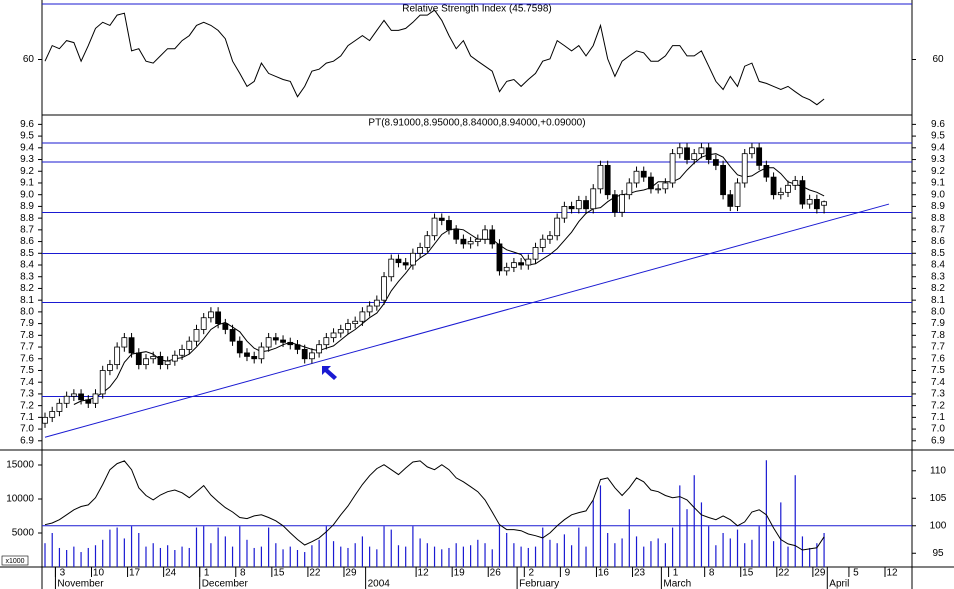  Describe the element at coordinates (27, 312) in the screenshot. I see `y-tick-label: 8.0` at that location.